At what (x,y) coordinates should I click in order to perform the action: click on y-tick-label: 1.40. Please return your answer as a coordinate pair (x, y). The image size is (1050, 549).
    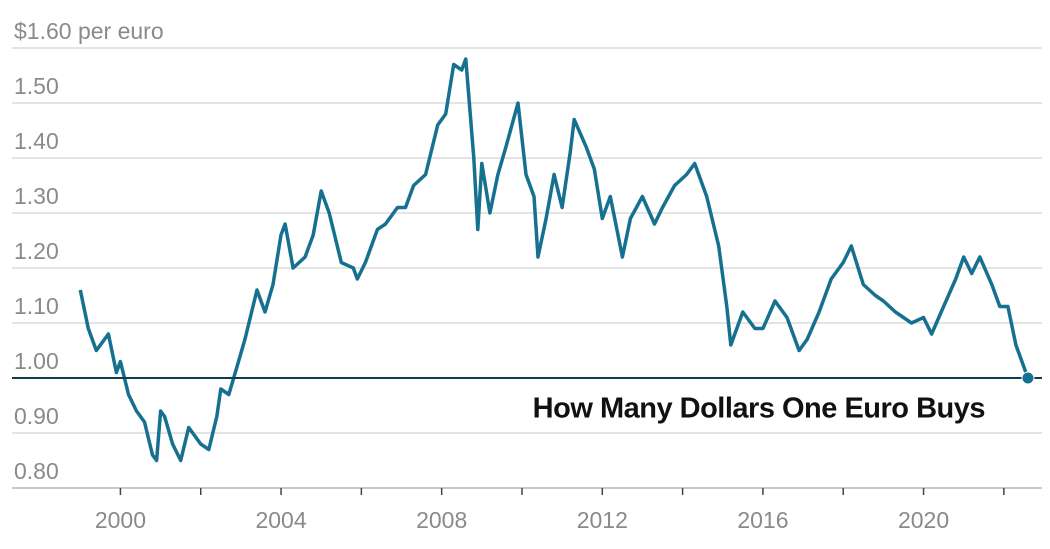
    Looking at the image, I should click on (36, 141).